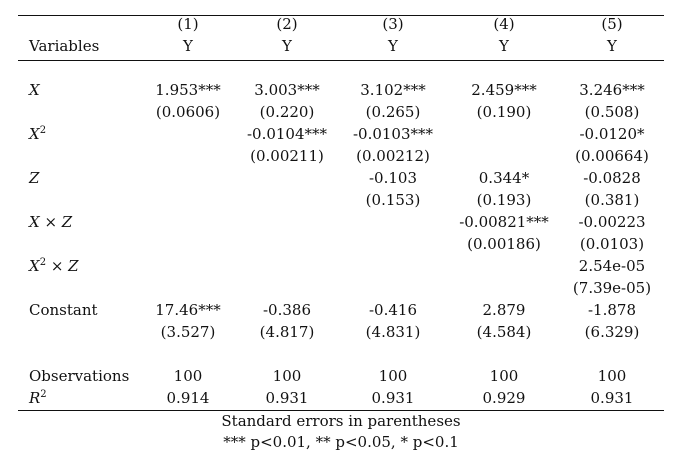 Image resolution: width=678 pixels, height=463 pixels. I want to click on top-rule, so click(341, 15).